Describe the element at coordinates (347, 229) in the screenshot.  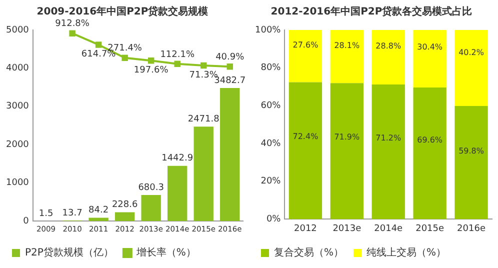
I see `x-tick-label: 2013e` at that location.